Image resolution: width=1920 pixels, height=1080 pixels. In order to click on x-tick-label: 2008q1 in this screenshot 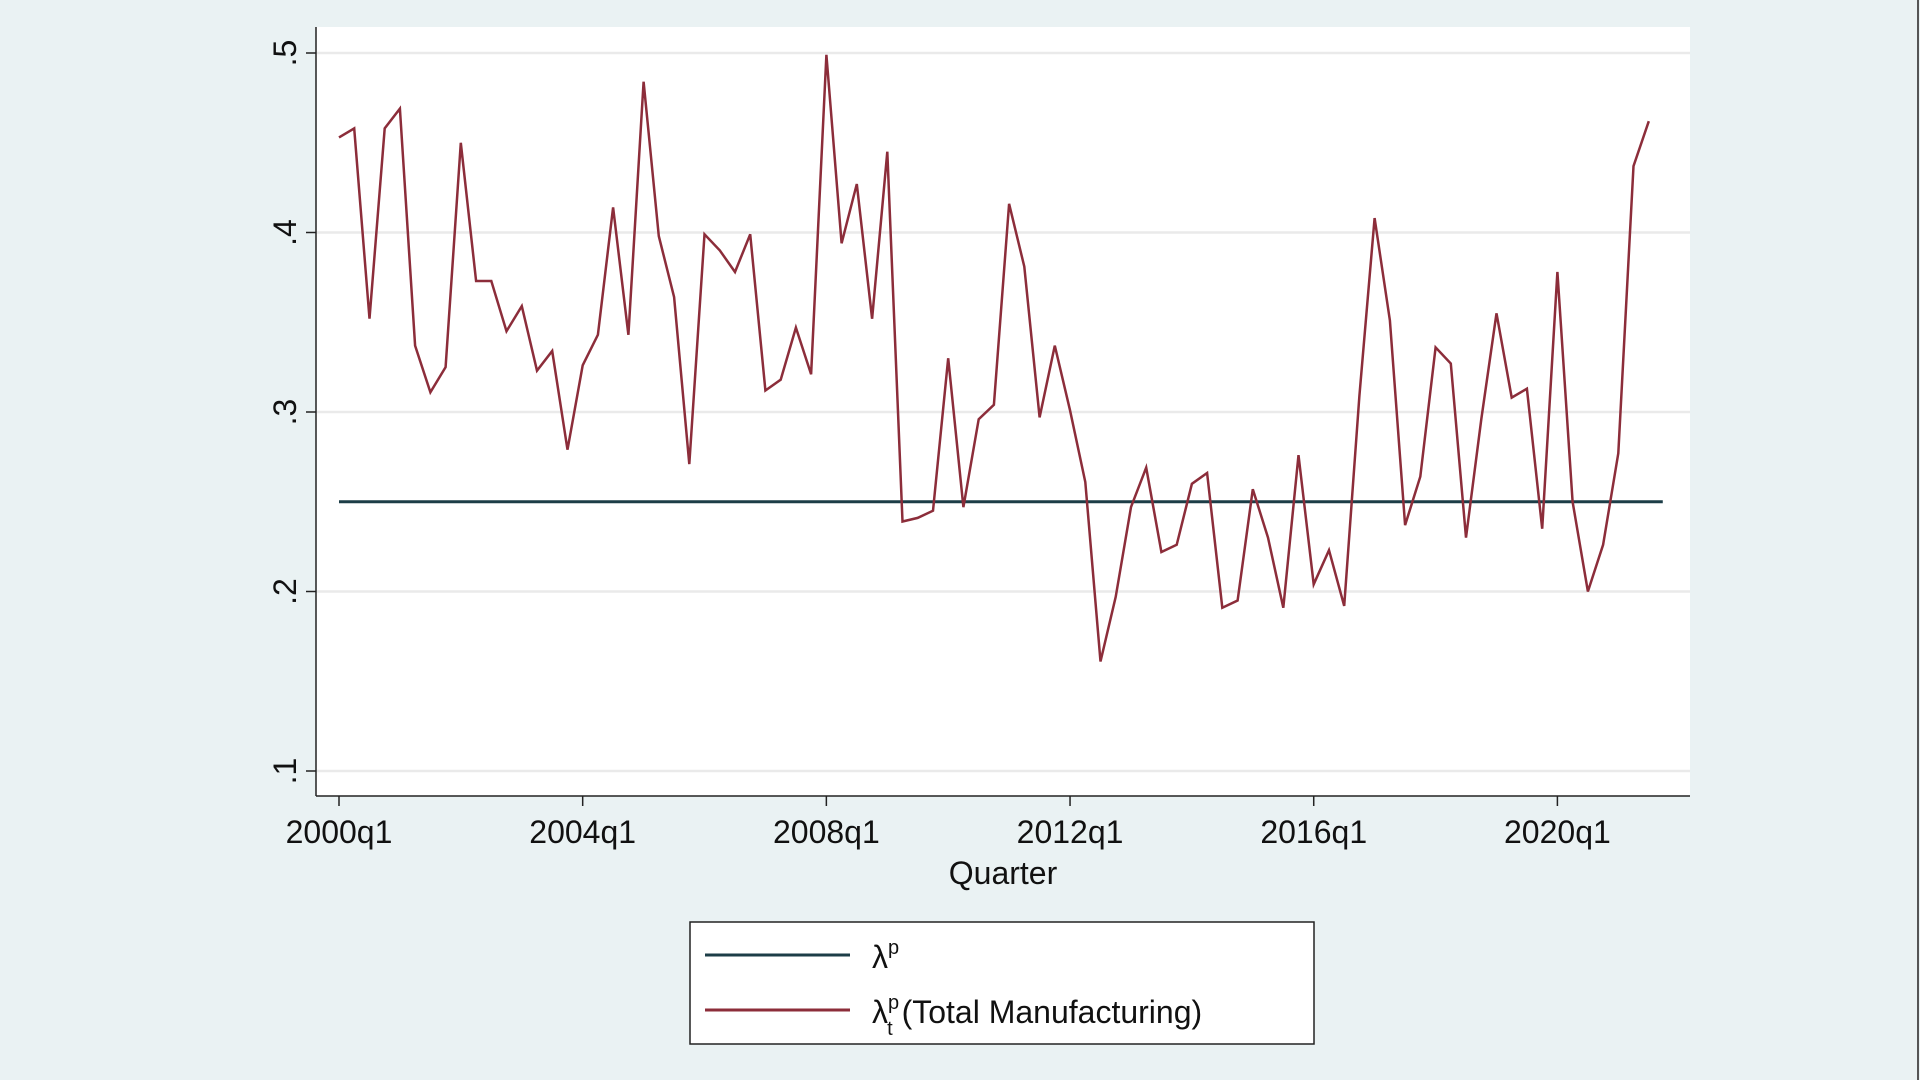, I will do `click(826, 832)`.